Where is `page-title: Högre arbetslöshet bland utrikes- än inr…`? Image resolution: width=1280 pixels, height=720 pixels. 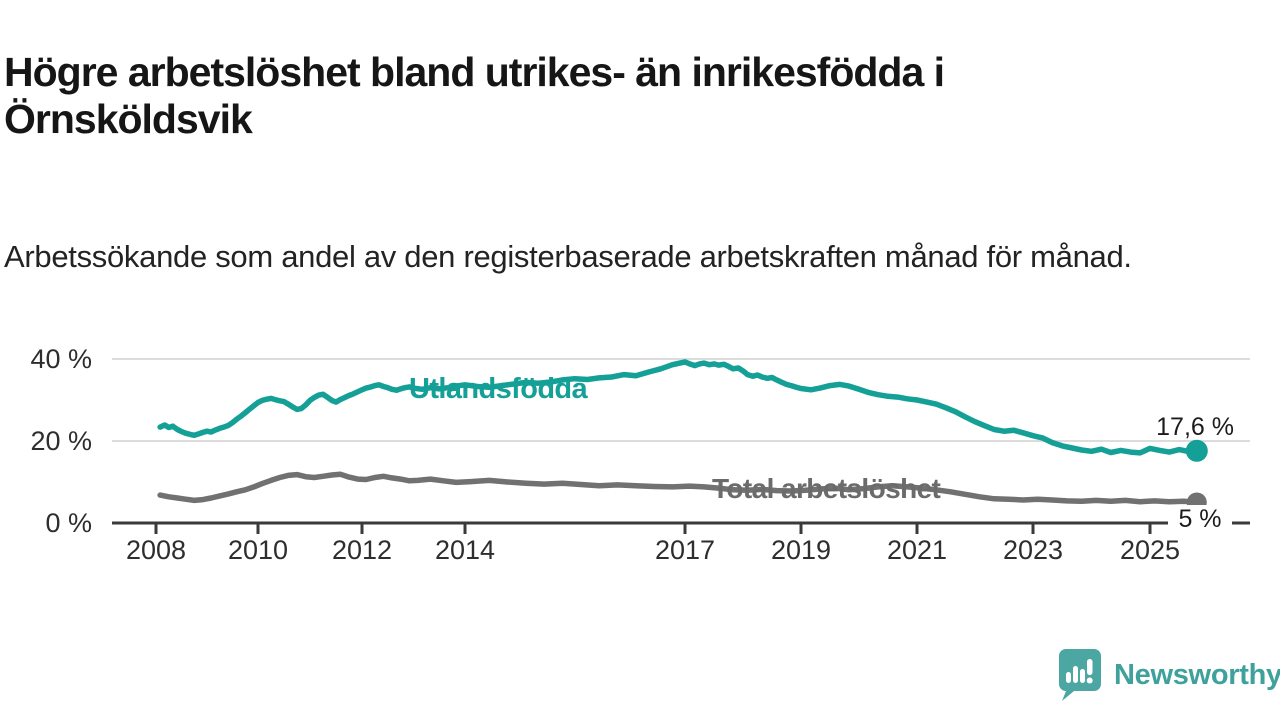
page-title: Högre arbetslöshet bland utrikes- än inr… is located at coordinates (474, 96).